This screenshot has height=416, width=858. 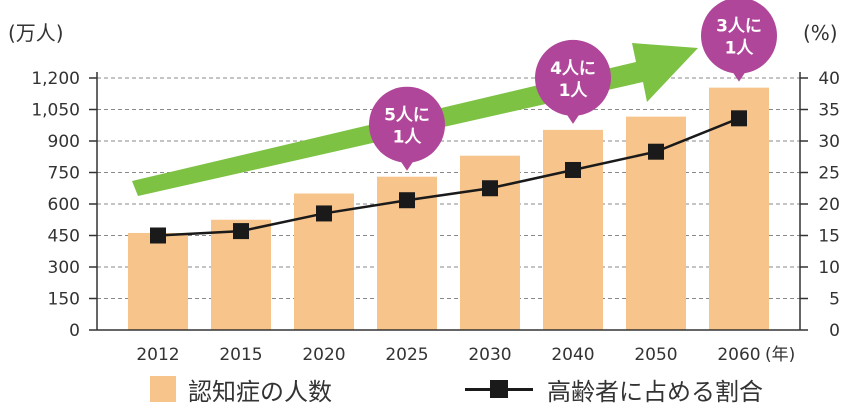 I want to click on x-tick-label: 2020, so click(x=323, y=355).